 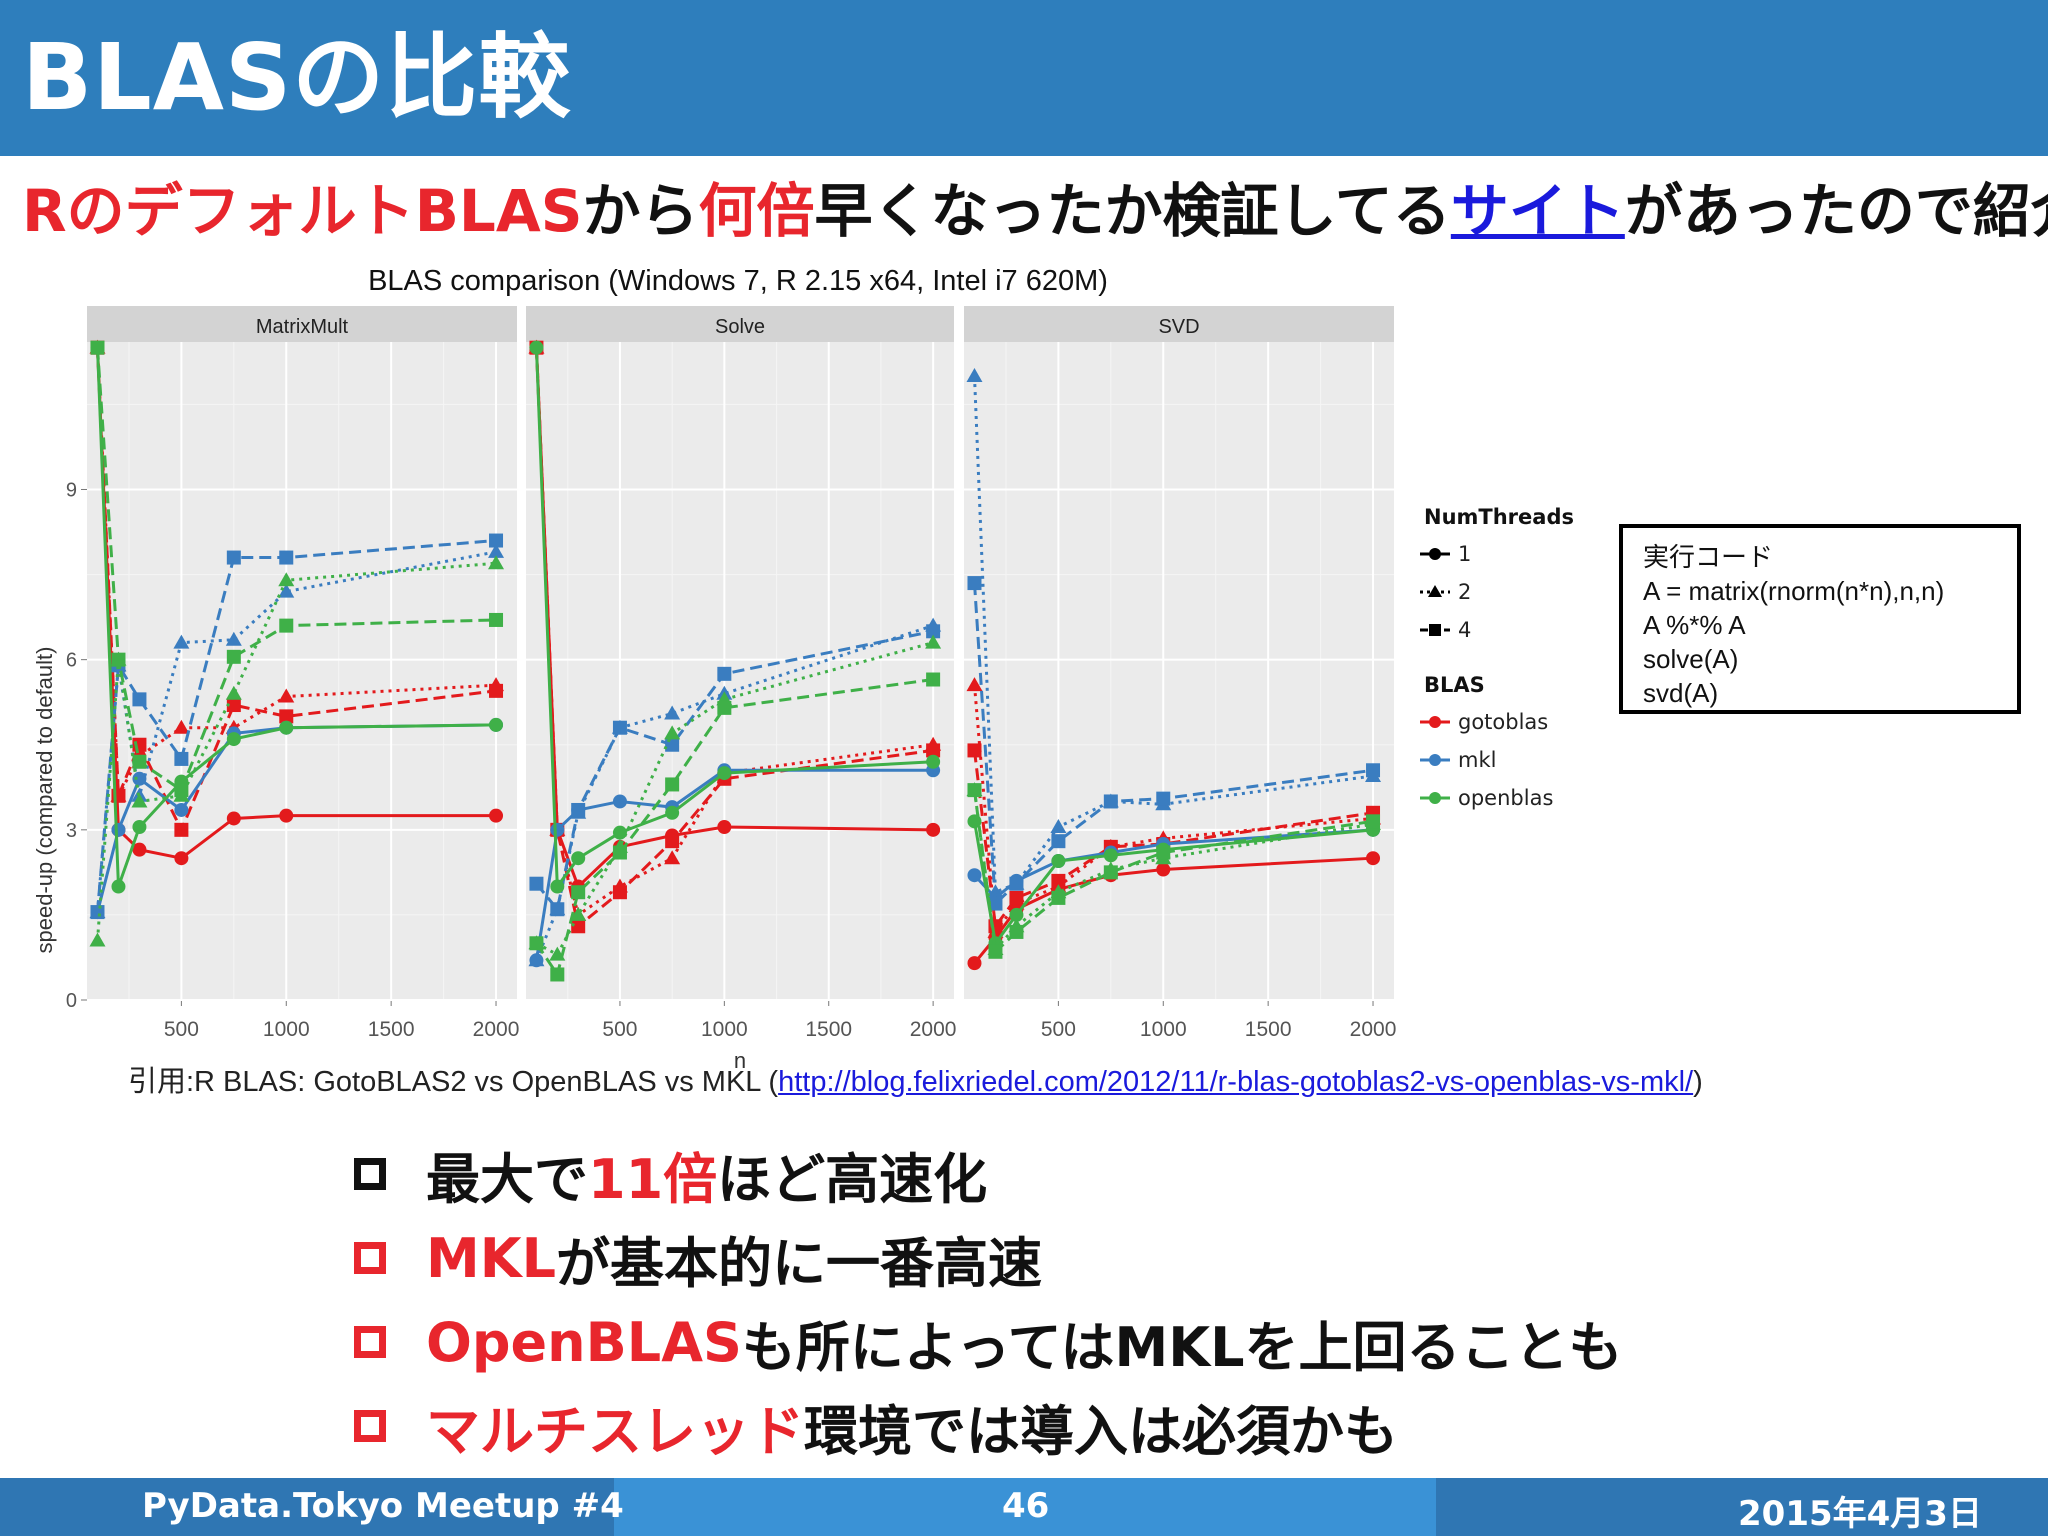 I want to click on facet-strip, so click(x=1179, y=324).